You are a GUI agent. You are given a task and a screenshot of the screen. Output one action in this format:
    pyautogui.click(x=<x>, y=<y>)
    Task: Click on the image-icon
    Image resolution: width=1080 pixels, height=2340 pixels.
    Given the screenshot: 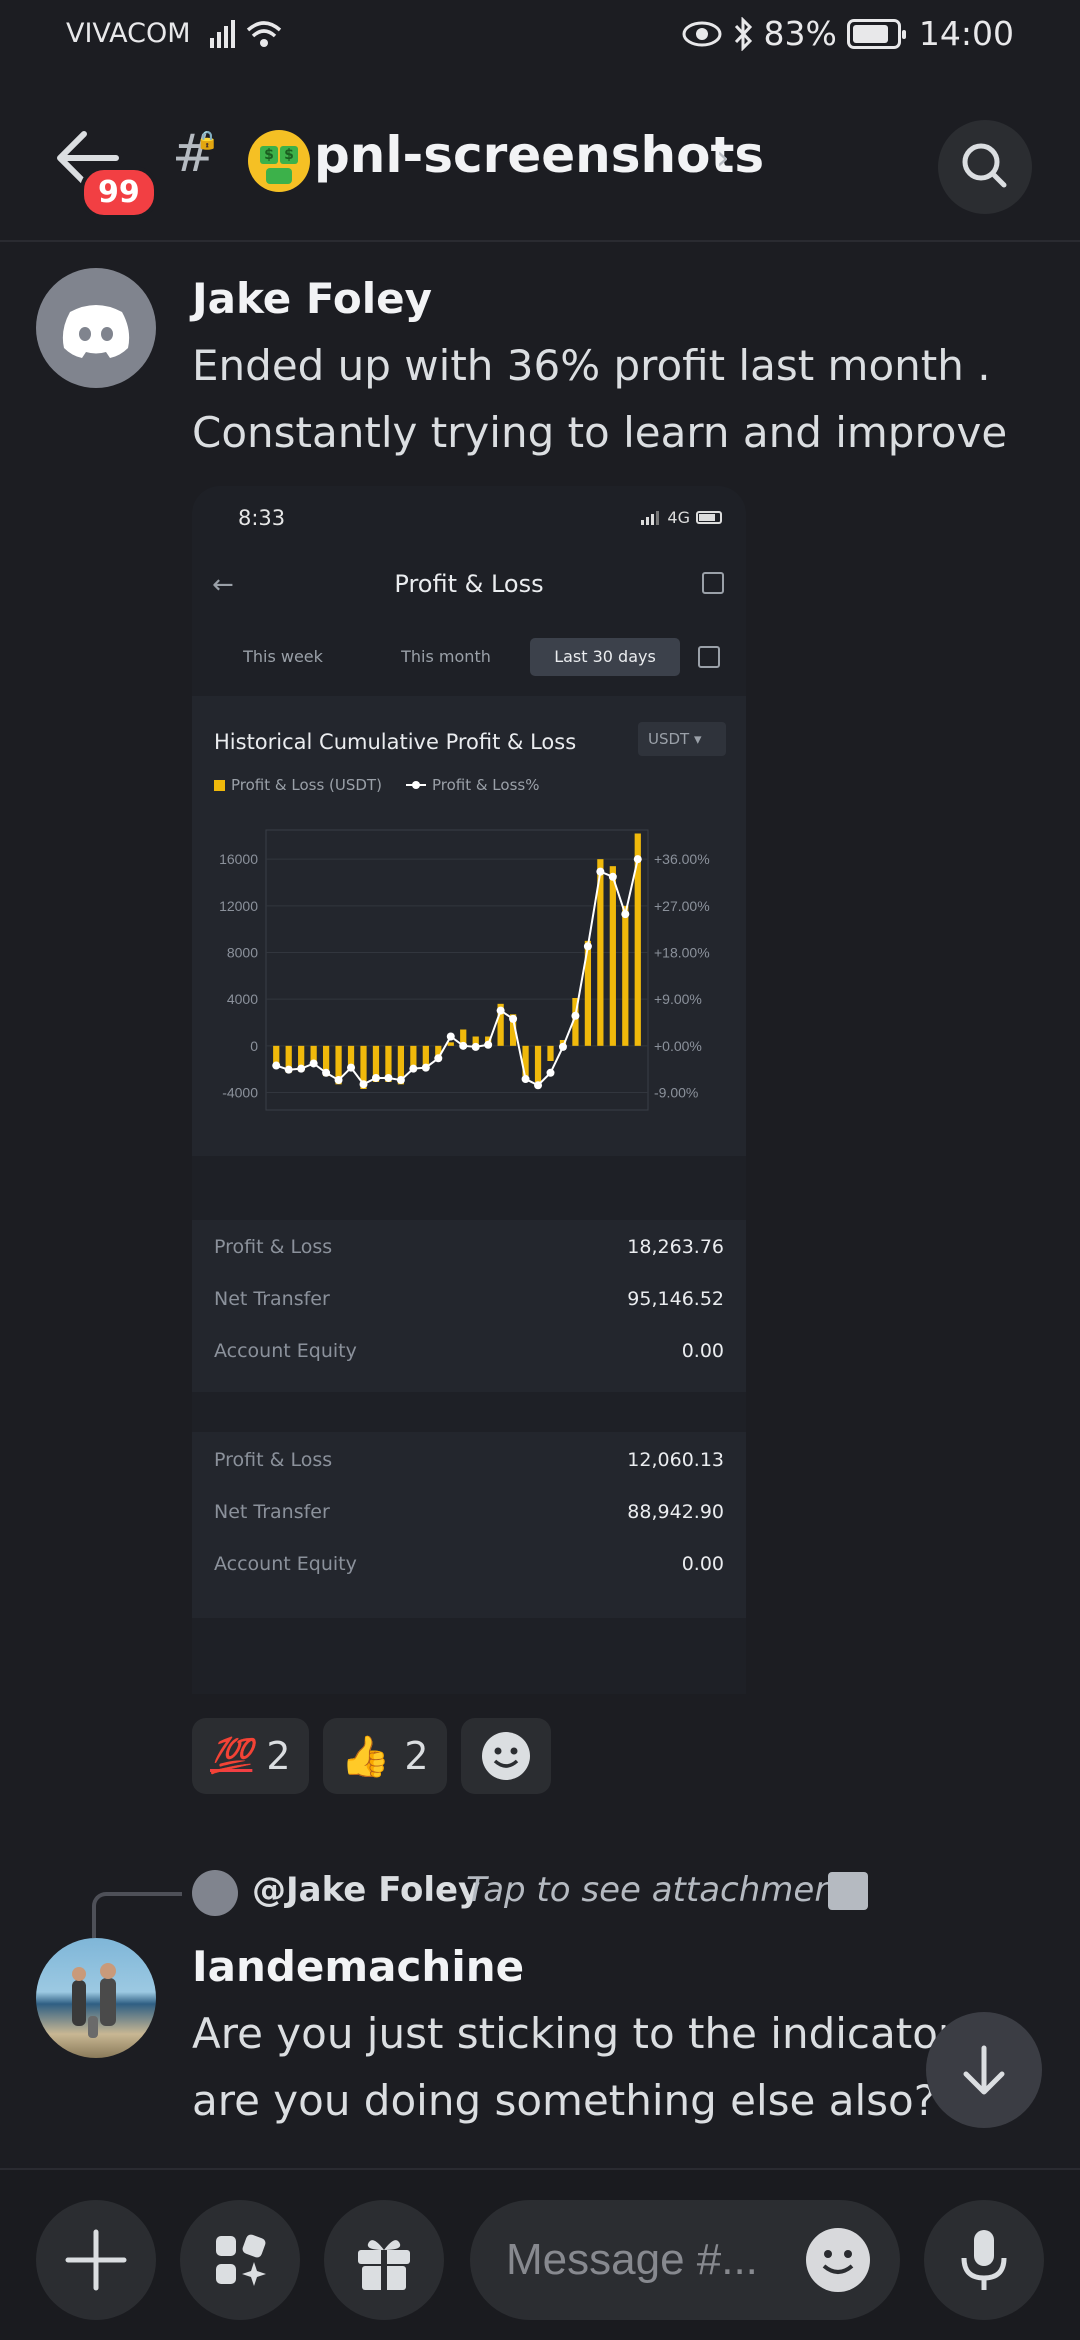 What is the action you would take?
    pyautogui.click(x=848, y=1891)
    